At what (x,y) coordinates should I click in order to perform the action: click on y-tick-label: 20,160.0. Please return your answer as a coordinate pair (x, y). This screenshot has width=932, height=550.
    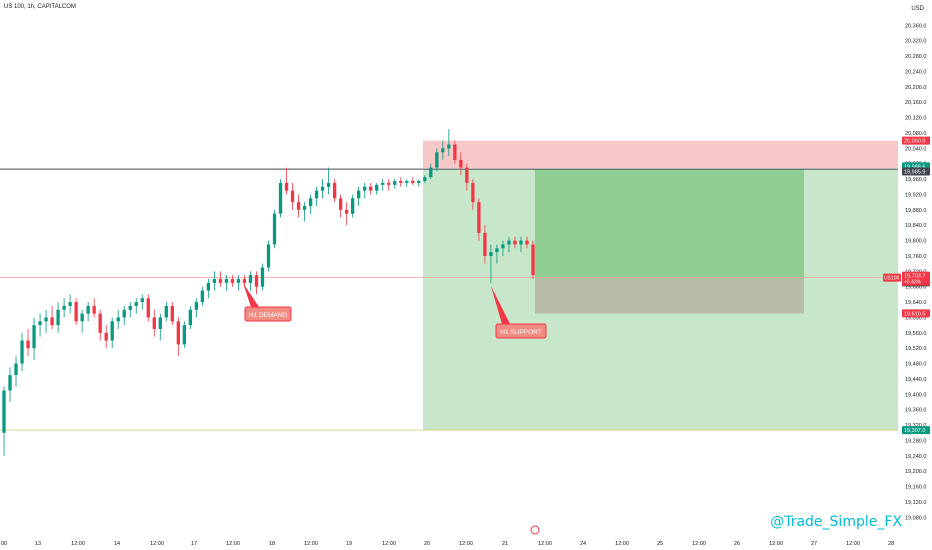
    Looking at the image, I should click on (915, 103).